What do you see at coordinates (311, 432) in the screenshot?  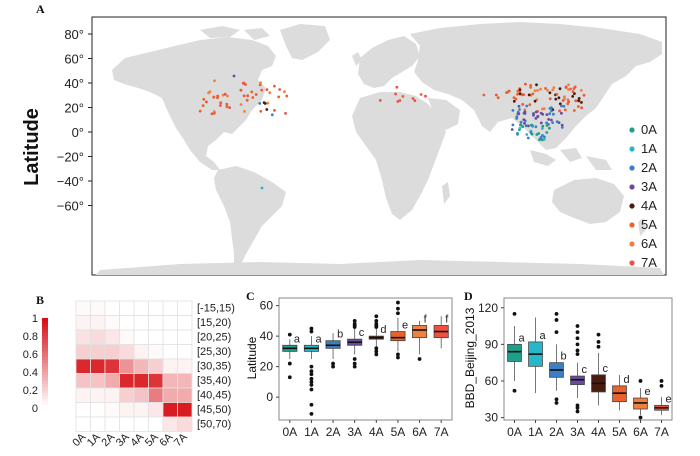 I see `x-tick-label: 1A` at bounding box center [311, 432].